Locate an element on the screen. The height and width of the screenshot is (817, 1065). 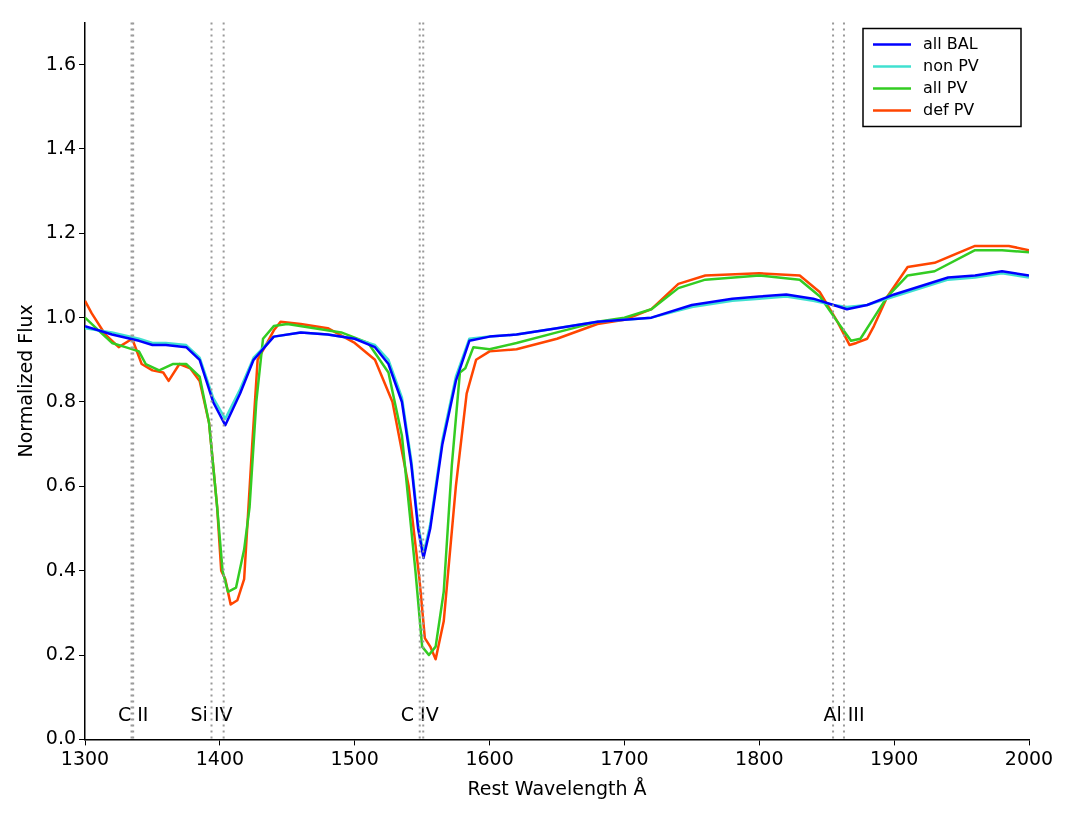
x-axis-title: Rest Wavelength Å is located at coordinates (557, 787).